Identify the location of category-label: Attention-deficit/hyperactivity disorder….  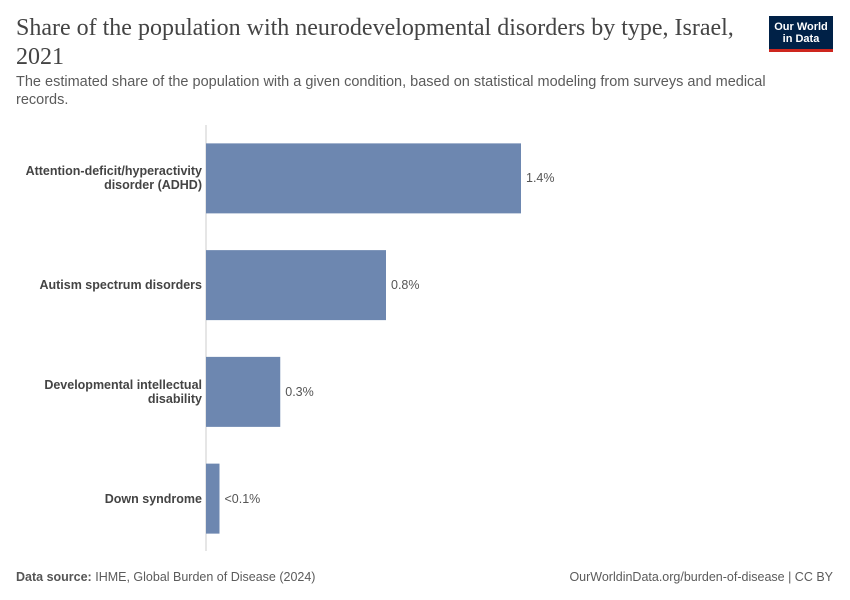
(113, 178).